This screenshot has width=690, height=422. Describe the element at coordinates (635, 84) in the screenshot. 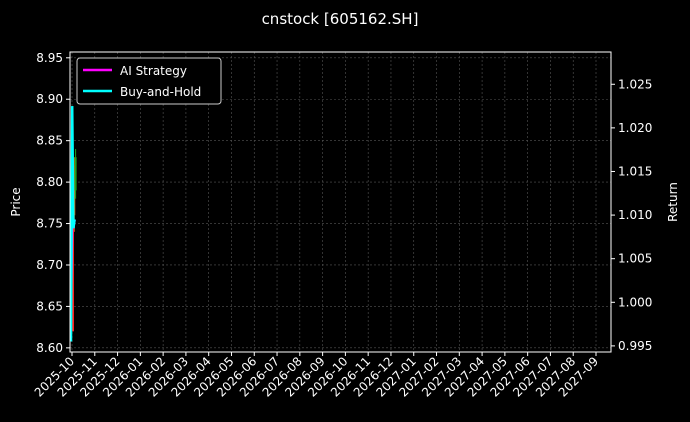

I see `y2-tick-label: 1.025` at that location.